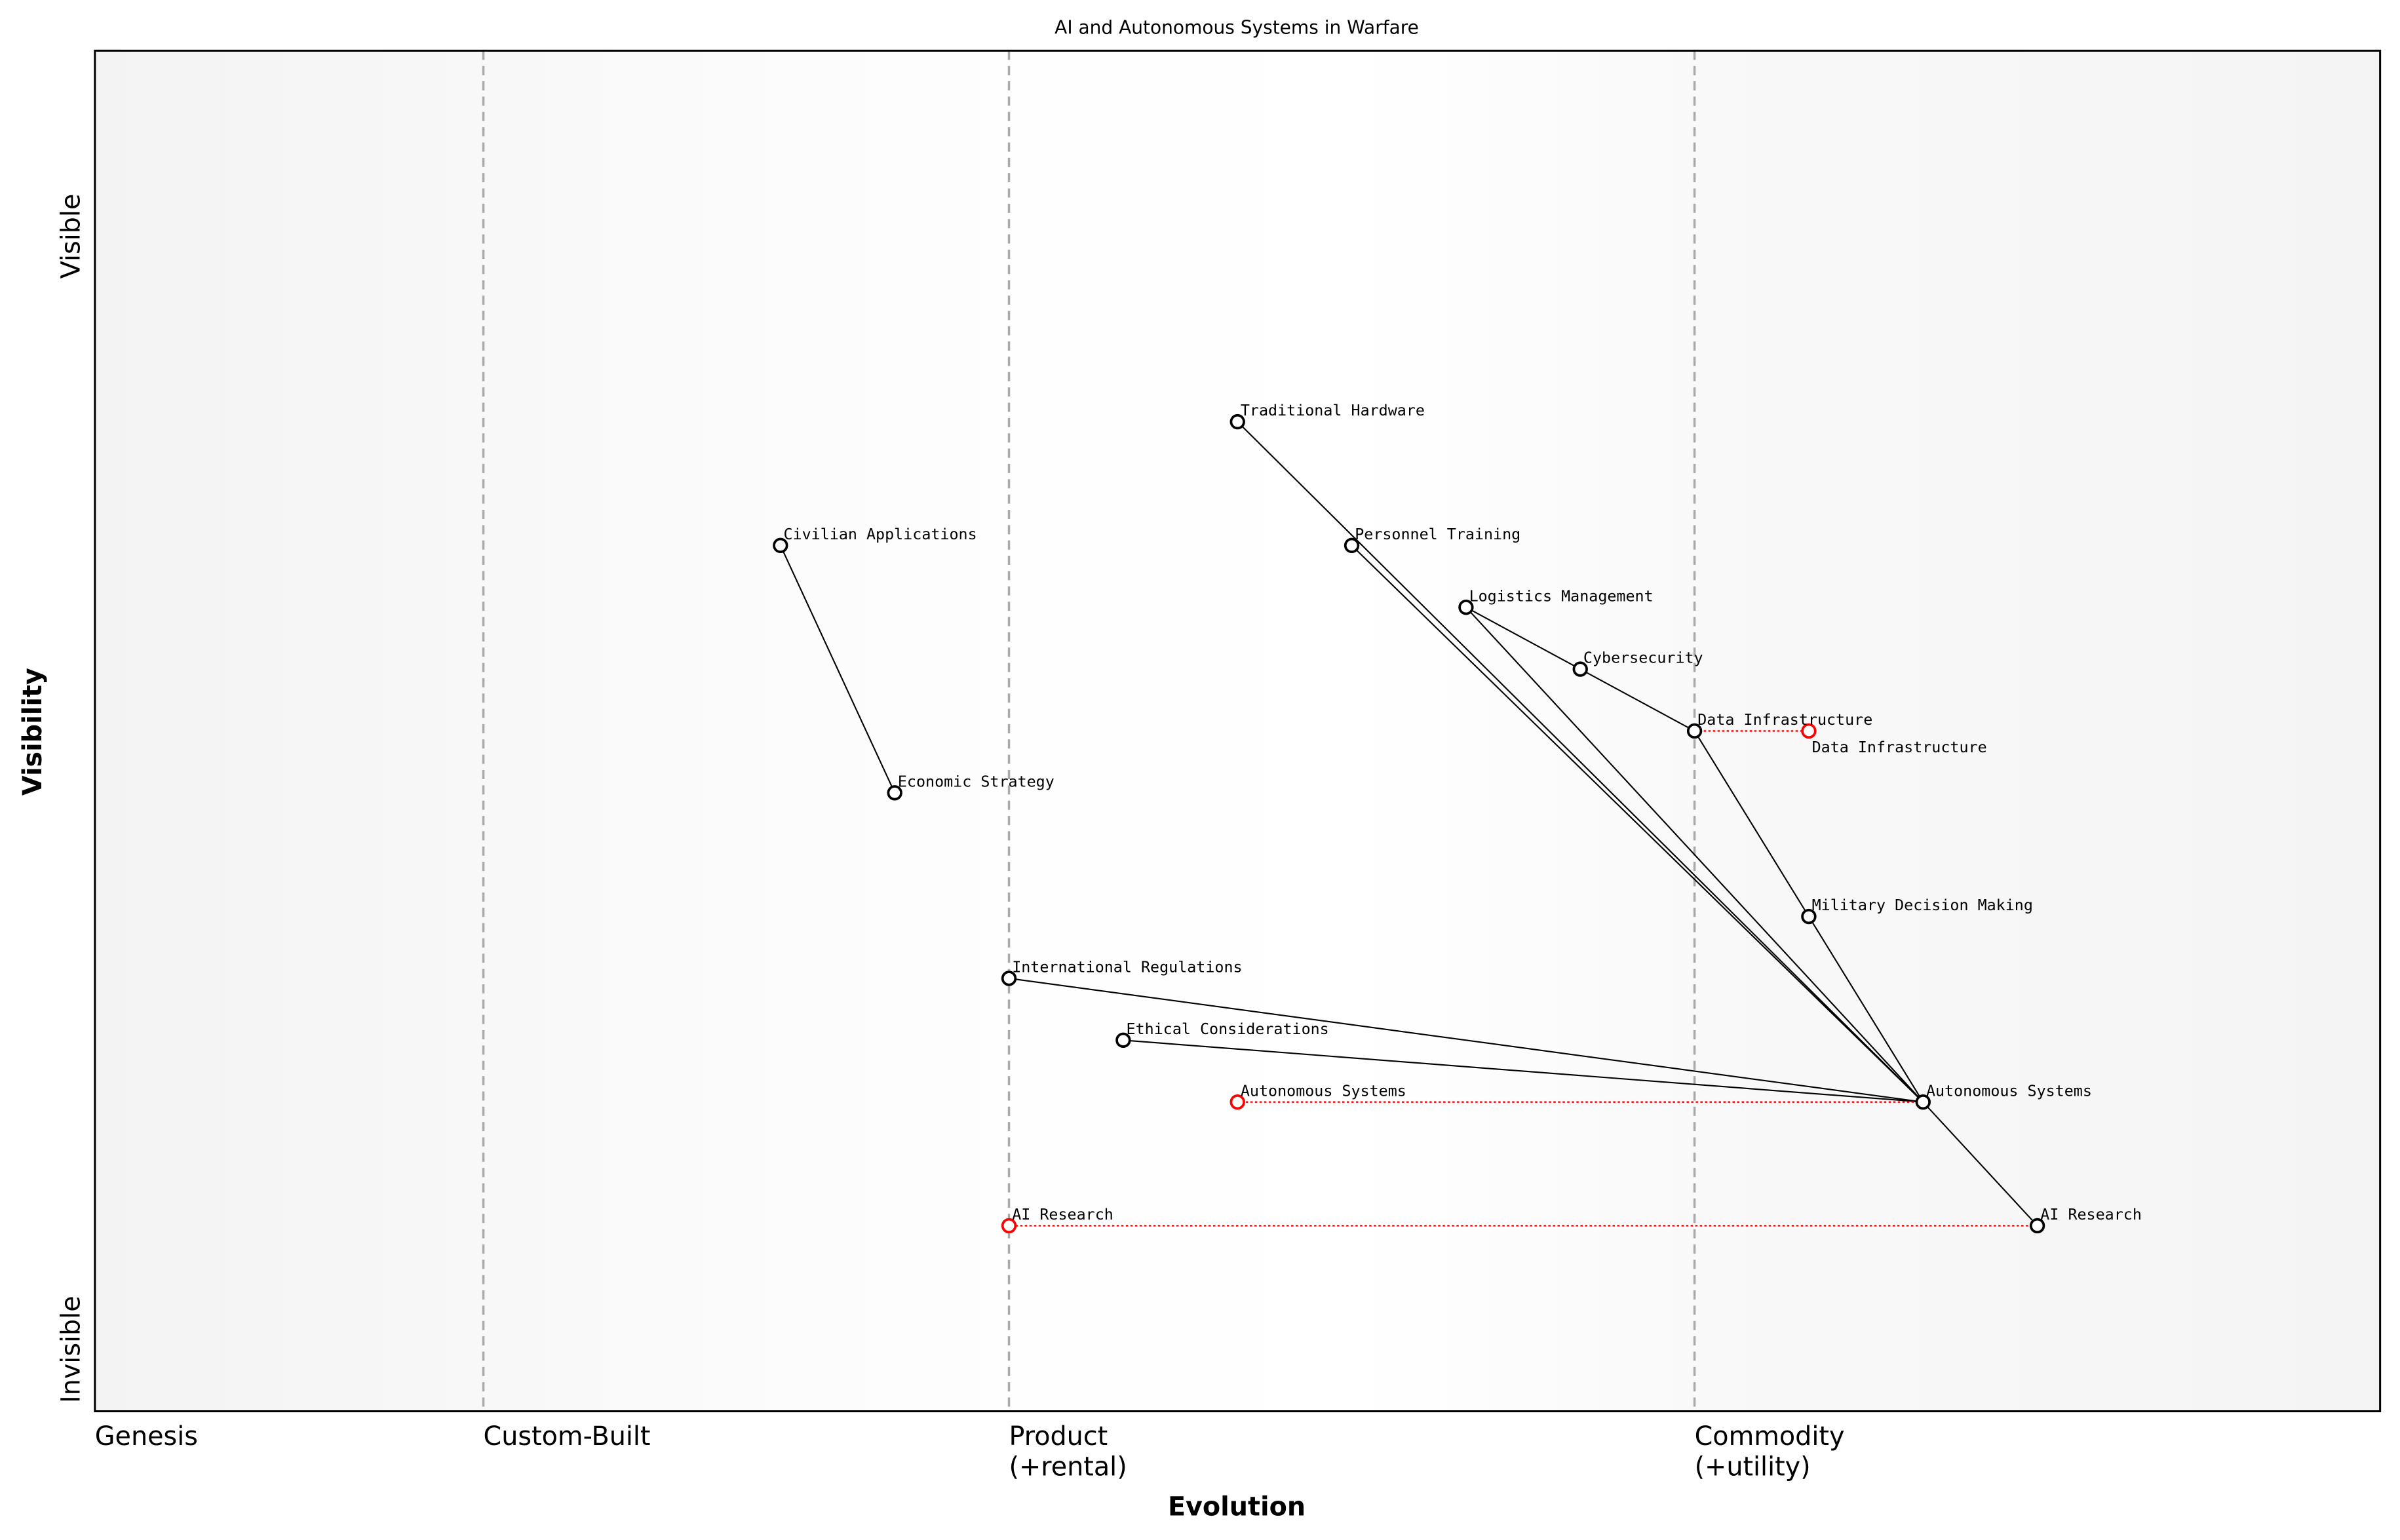 The image size is (2400, 1540). Describe the element at coordinates (1237, 28) in the screenshot. I see `chart-title: AI and Autonomous Systems in Warfare` at that location.